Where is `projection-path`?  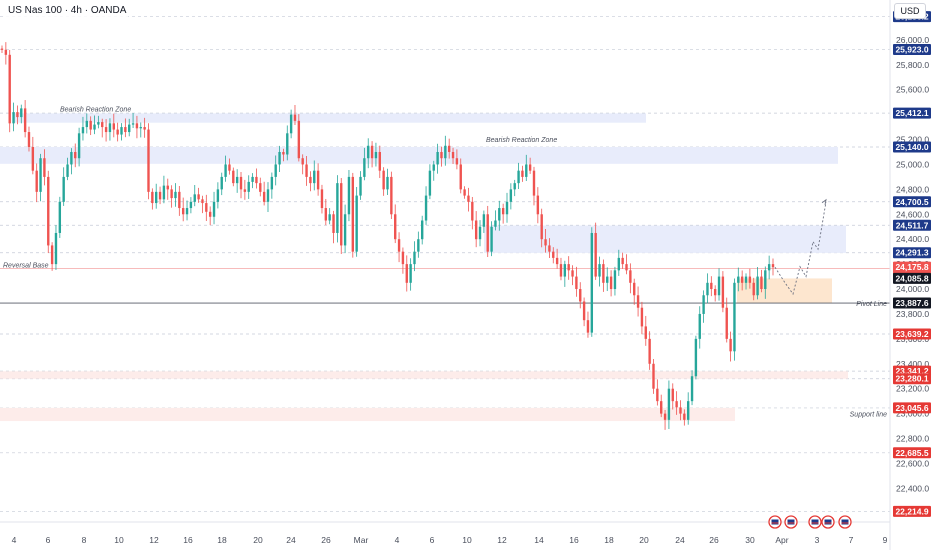
projection-path is located at coordinates (800, 247).